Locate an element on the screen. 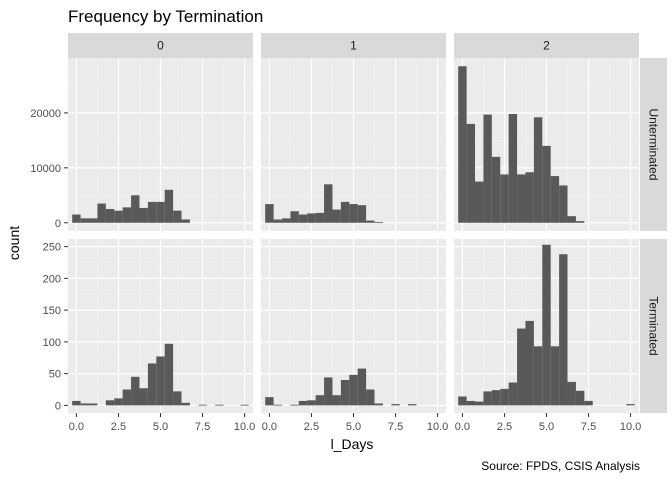 This screenshot has width=672, height=480. y-tick-label-unterminated-2: 20000 is located at coordinates (45, 114).